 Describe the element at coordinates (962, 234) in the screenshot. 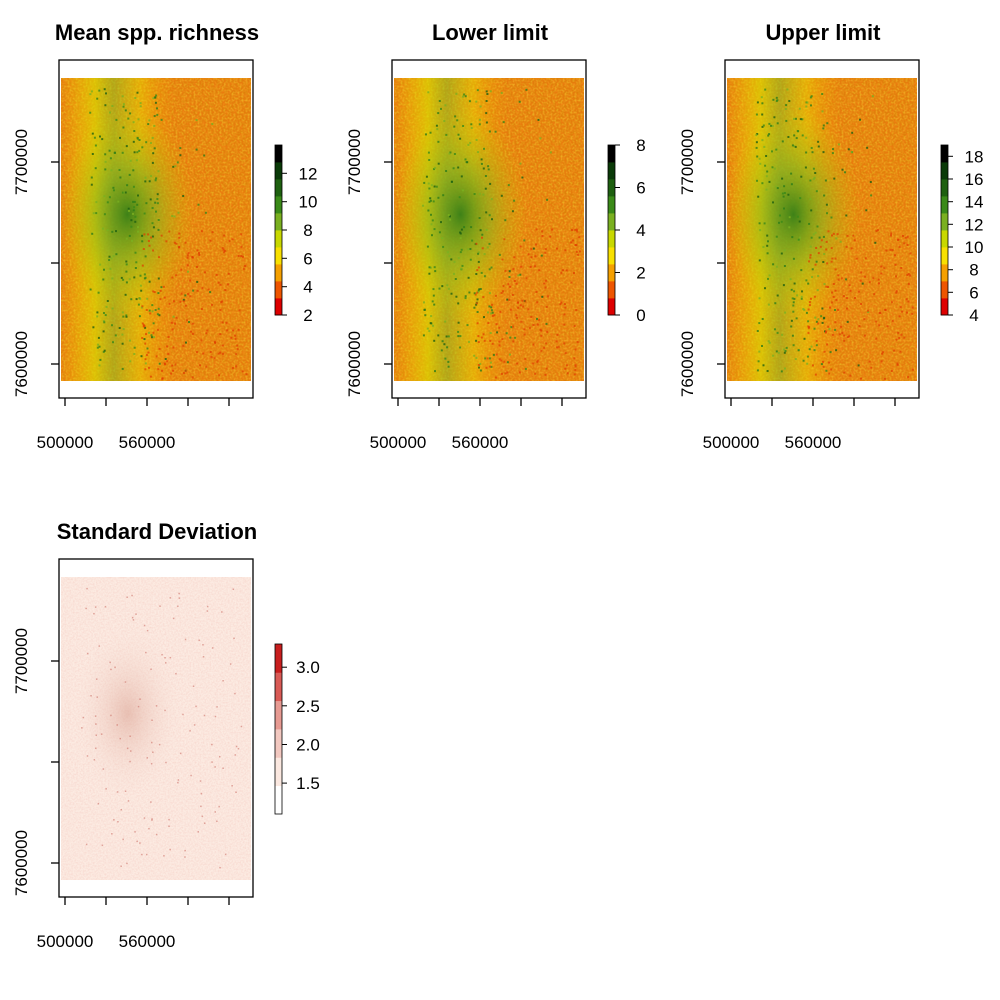

I see `legend: 18 16 14 12 10 8 6 4` at that location.